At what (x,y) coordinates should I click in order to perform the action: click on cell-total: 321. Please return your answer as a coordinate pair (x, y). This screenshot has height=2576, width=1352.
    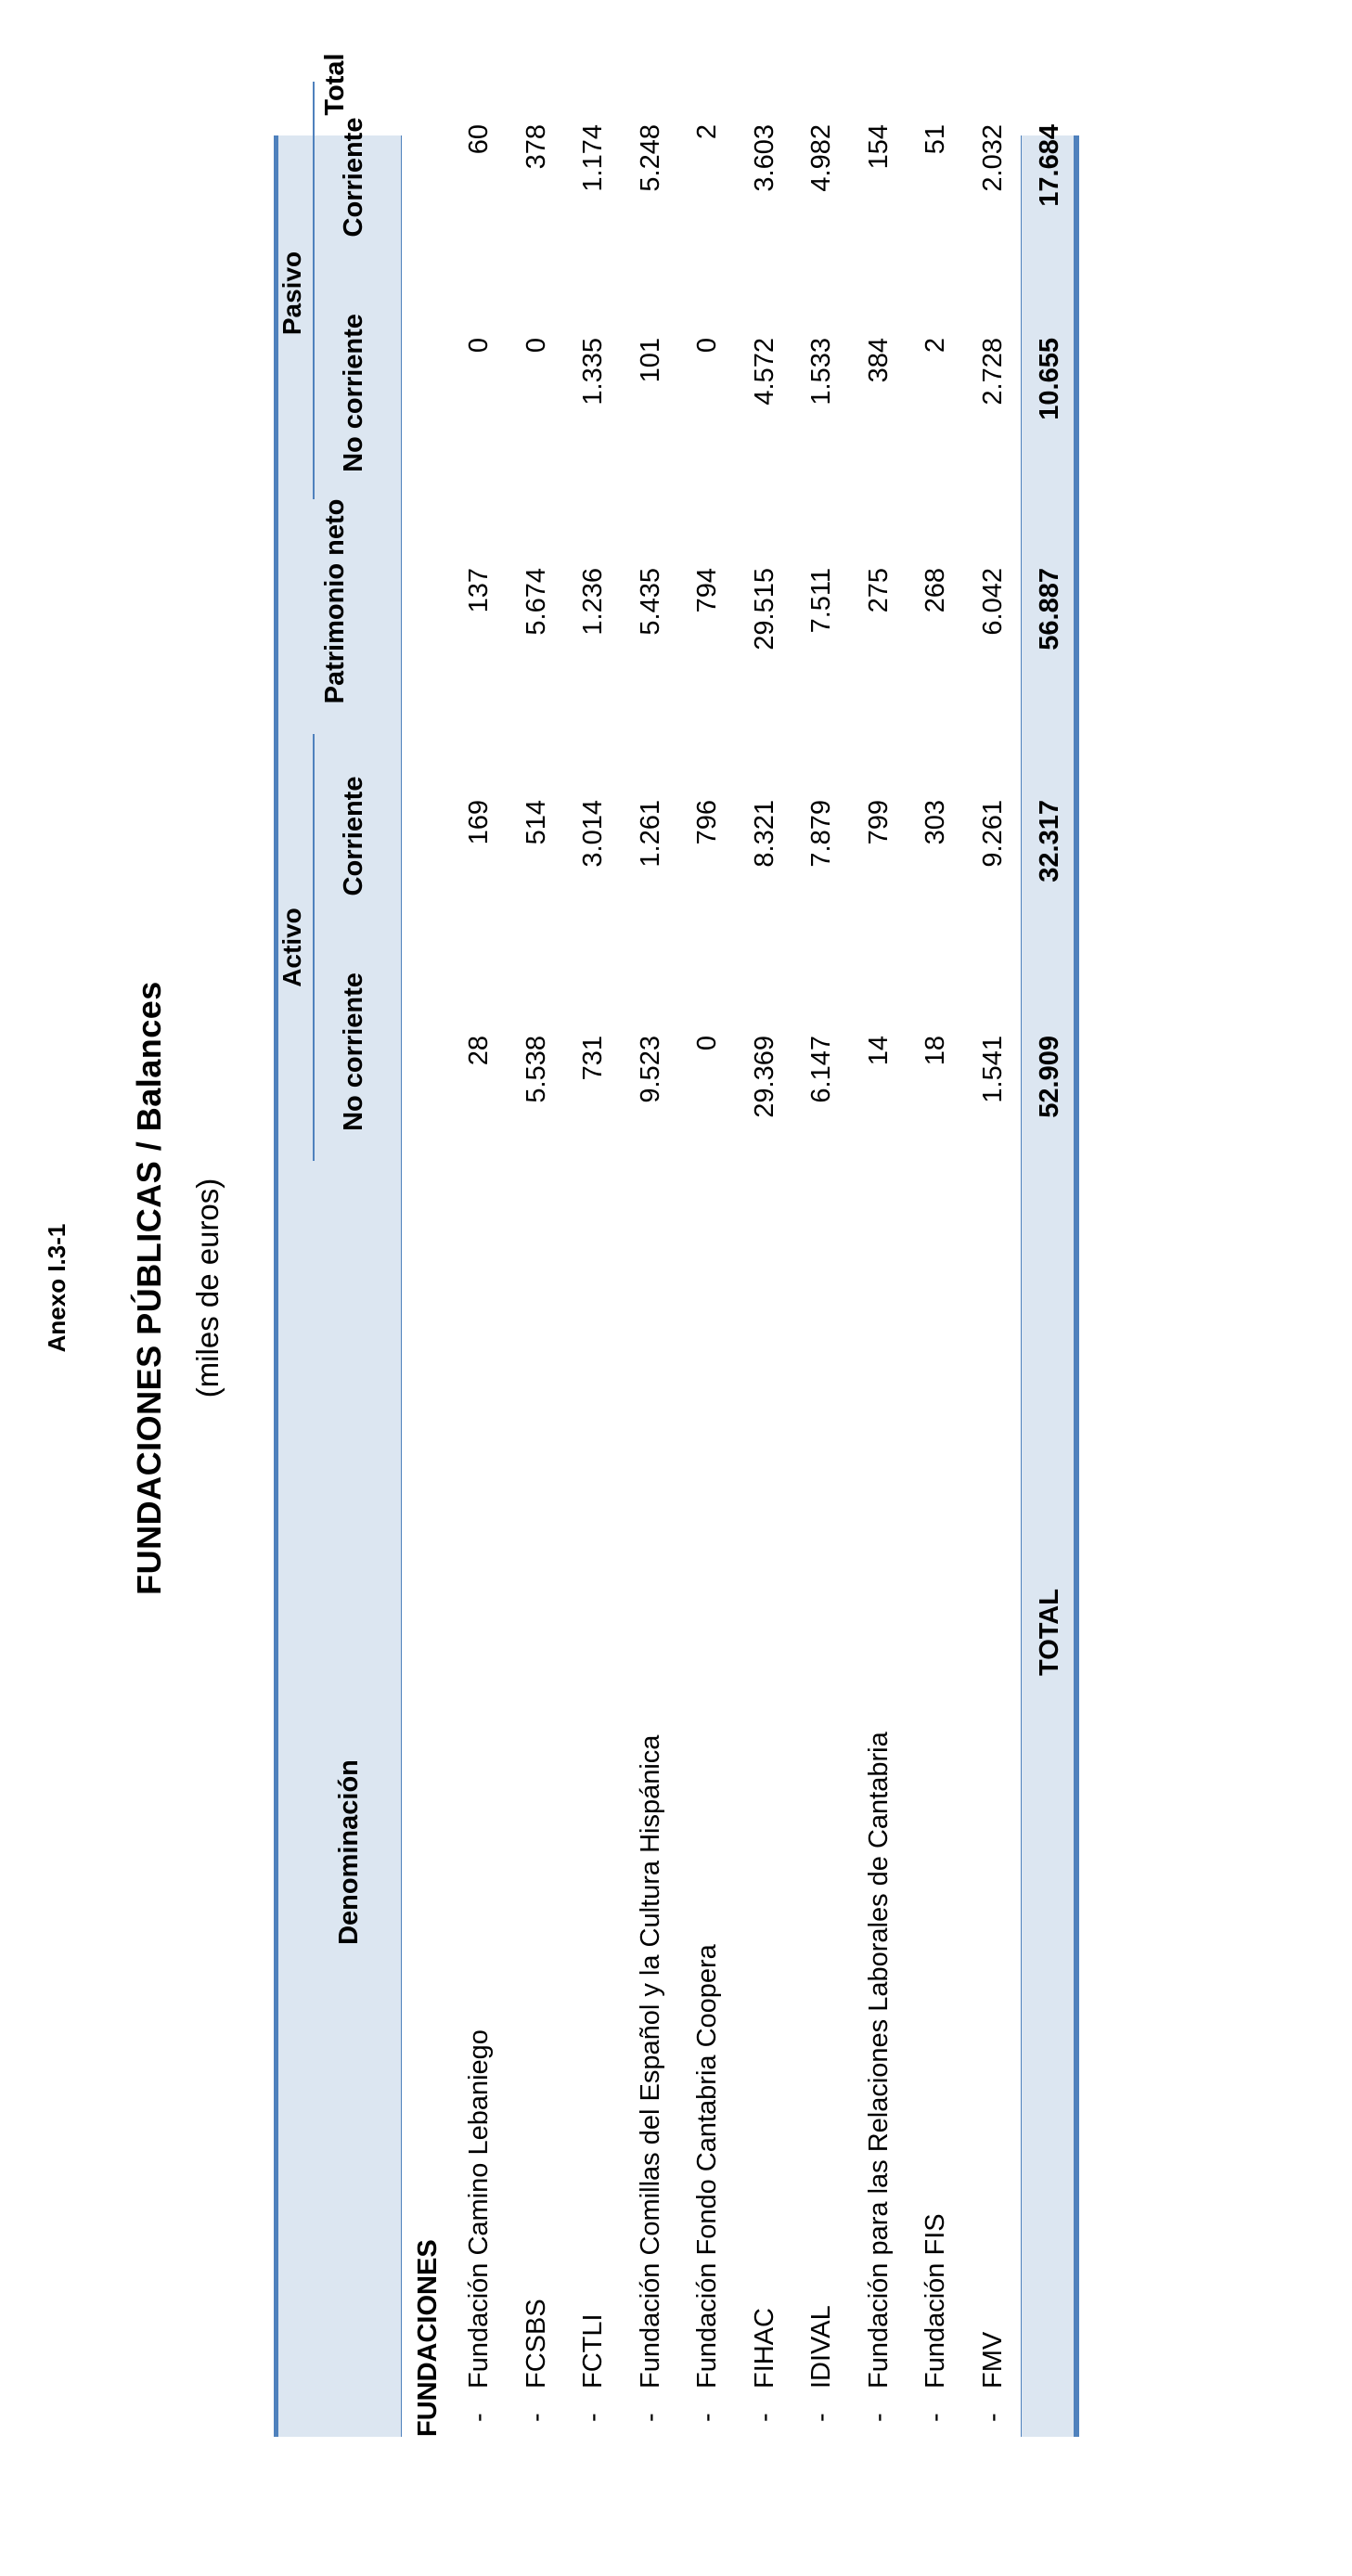
    Looking at the image, I should click on (936, 51).